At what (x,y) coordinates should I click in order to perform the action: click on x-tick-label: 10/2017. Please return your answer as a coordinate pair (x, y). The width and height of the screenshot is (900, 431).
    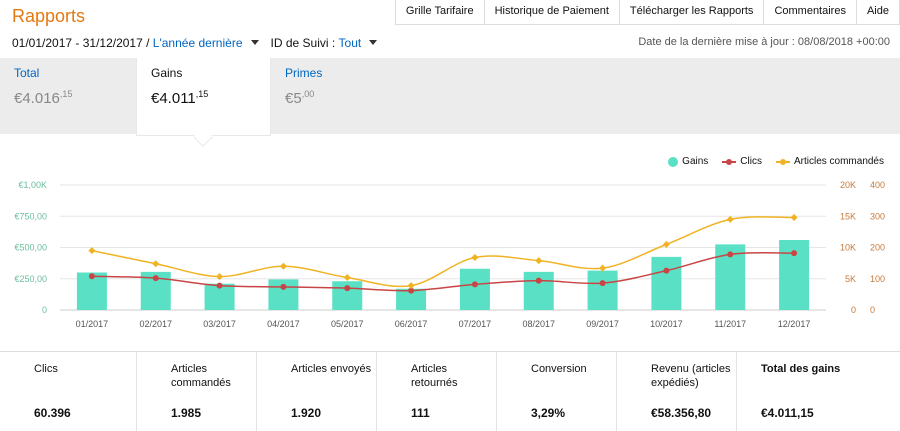
    Looking at the image, I should click on (666, 324).